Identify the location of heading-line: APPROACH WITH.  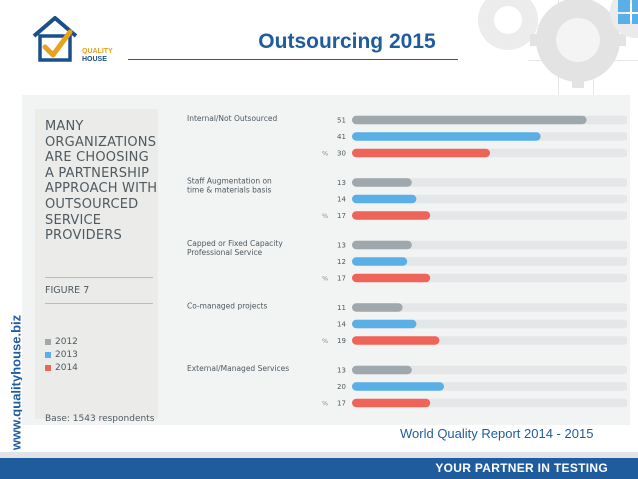
(101, 189).